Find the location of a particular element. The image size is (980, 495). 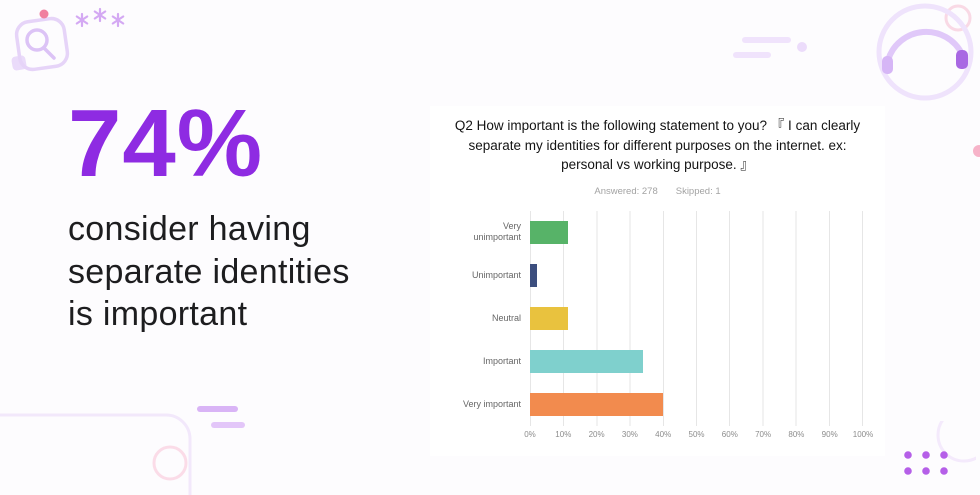

x-tick: 40% is located at coordinates (663, 434).